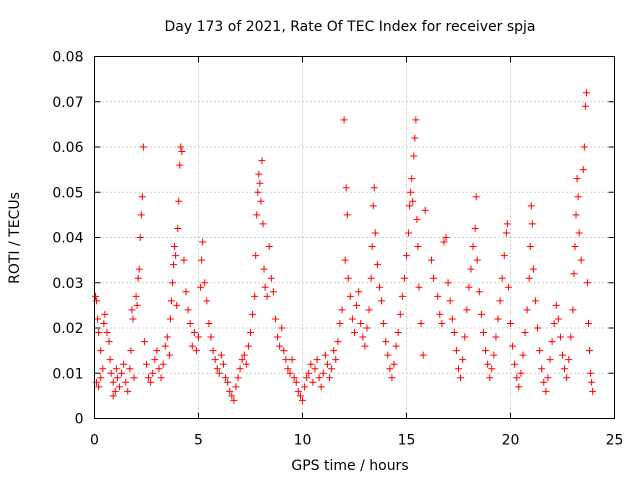  I want to click on y-tick-label: 0.03, so click(67, 284).